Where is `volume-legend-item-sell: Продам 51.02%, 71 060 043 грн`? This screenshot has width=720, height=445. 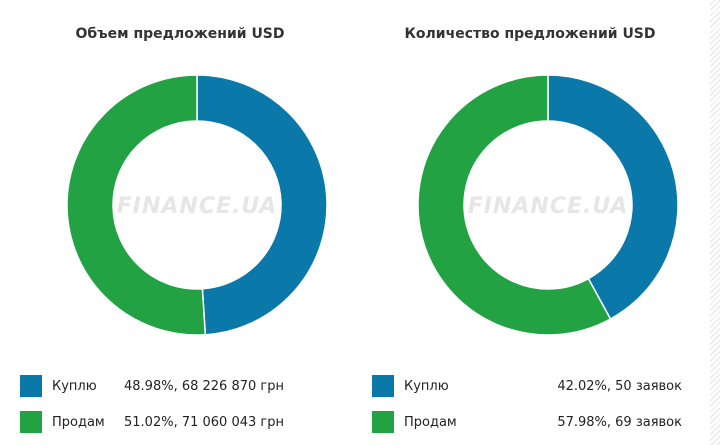 volume-legend-item-sell: Продам 51.02%, 71 060 043 грн is located at coordinates (180, 422).